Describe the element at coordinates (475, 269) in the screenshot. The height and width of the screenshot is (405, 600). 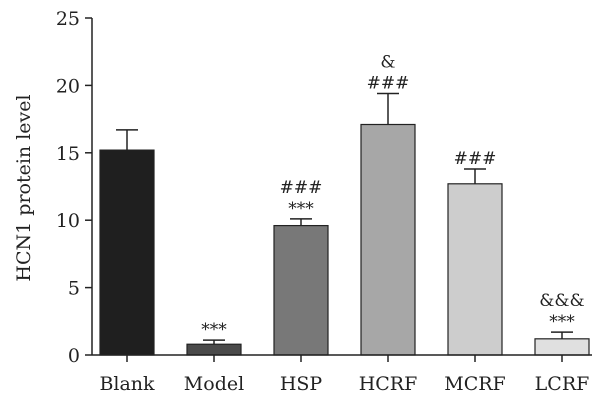
I see `bar-mcrf` at that location.